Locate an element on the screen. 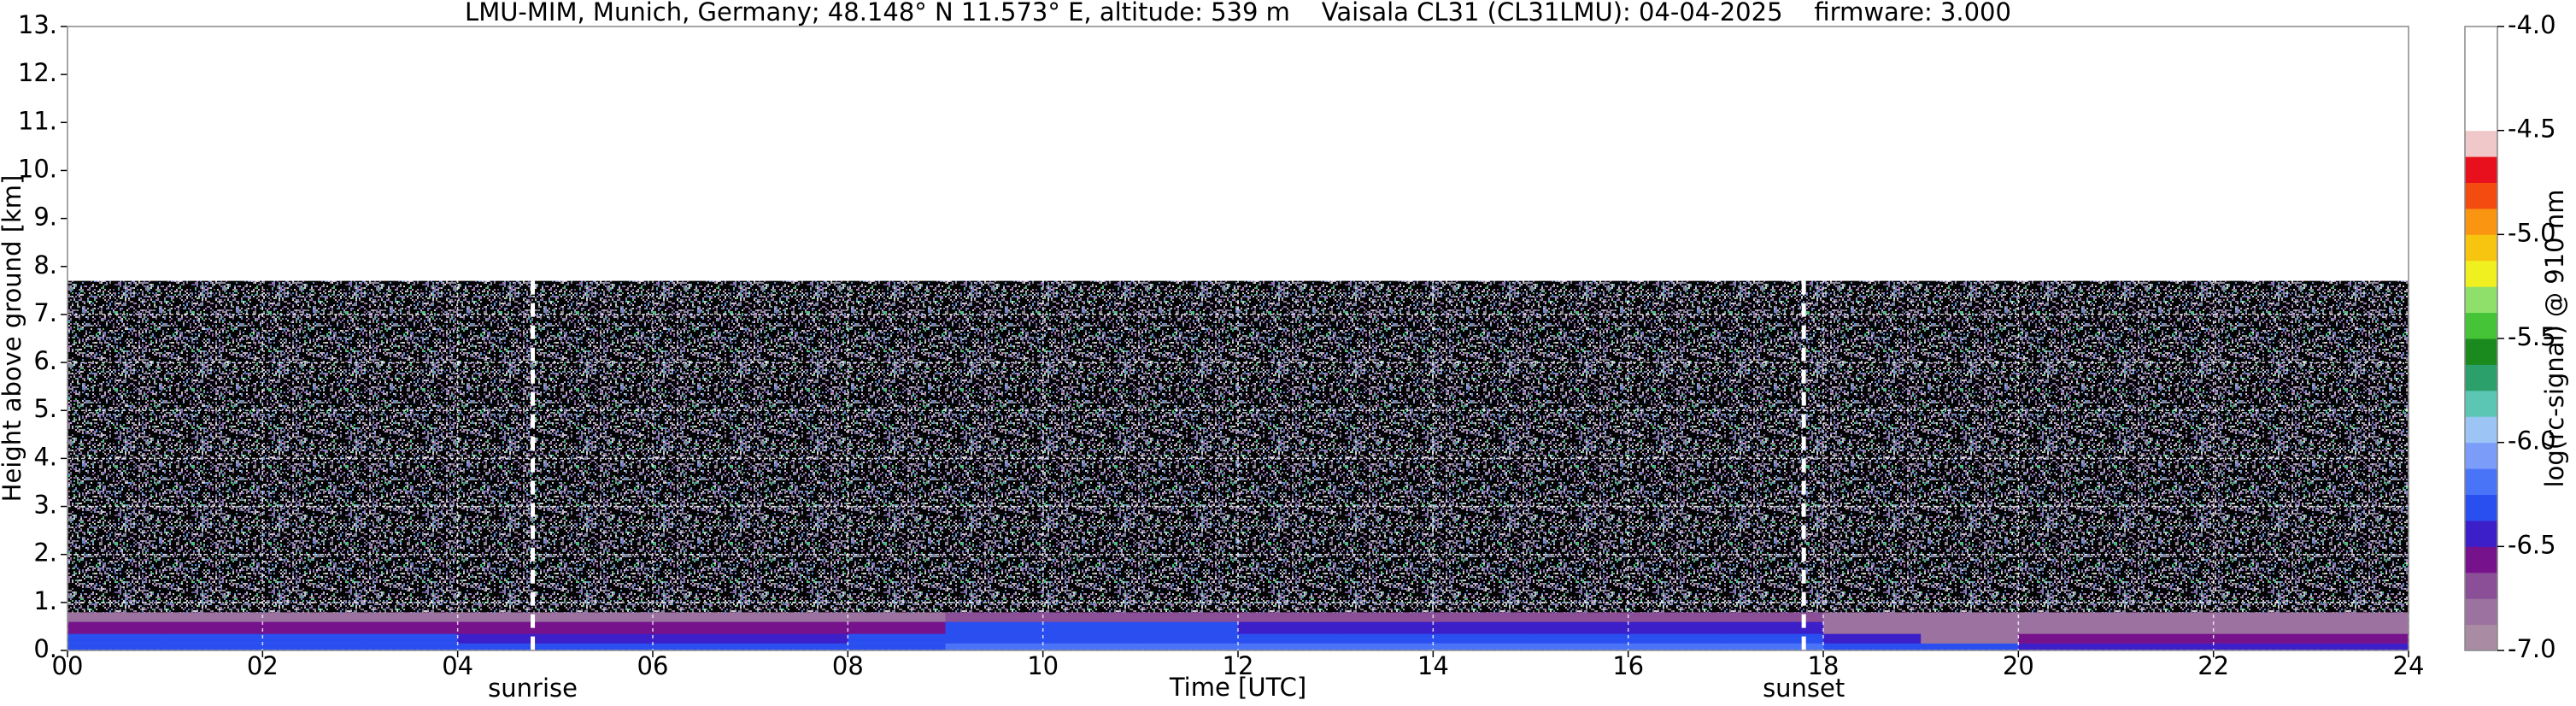 Image resolution: width=2576 pixels, height=706 pixels. x-tick-label: 18 is located at coordinates (1824, 665).